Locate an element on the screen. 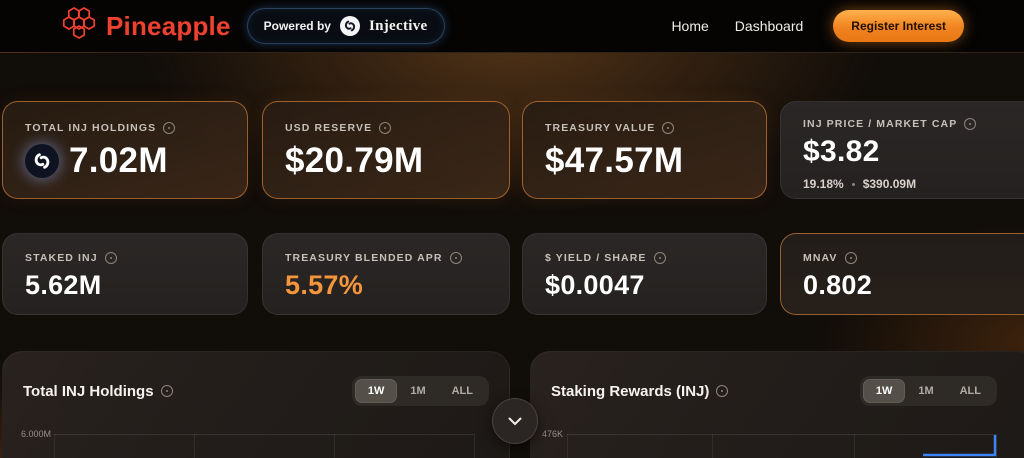 The image size is (1024, 458). stat-card-yield-per-share: $ YIELD / SHARE $0.0047 is located at coordinates (644, 274).